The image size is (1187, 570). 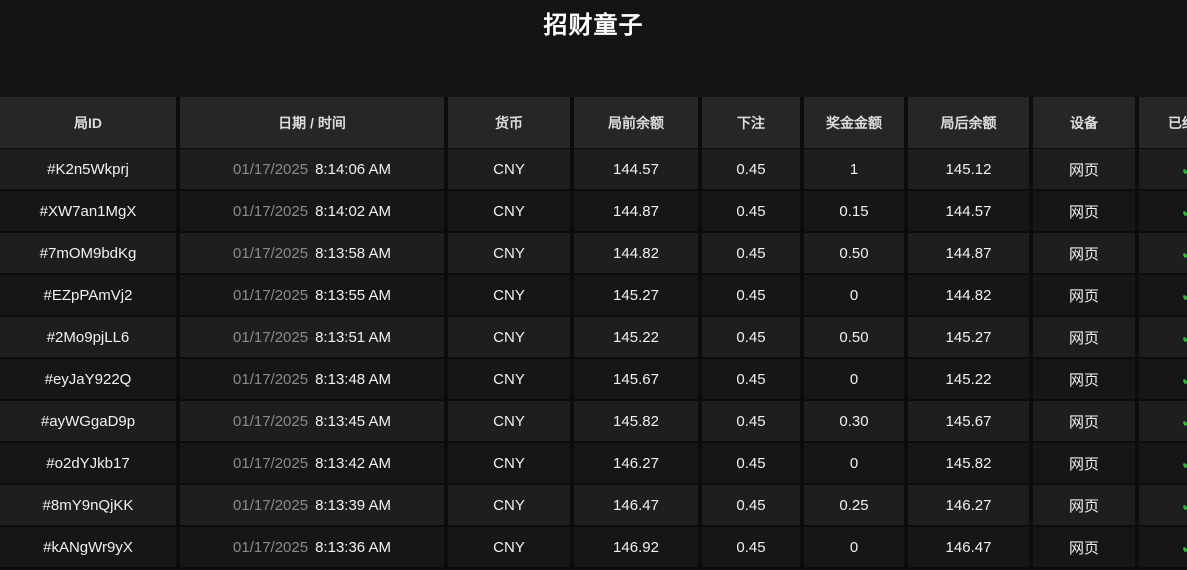 What do you see at coordinates (88, 122) in the screenshot?
I see `column-header-round-id: 局ID` at bounding box center [88, 122].